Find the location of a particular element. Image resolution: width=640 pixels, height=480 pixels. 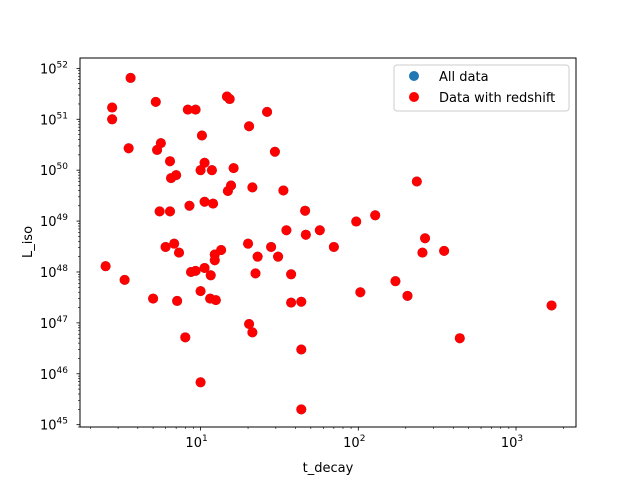

x-axis-ticks: 10¹ 10² 10³ is located at coordinates (327, 439).